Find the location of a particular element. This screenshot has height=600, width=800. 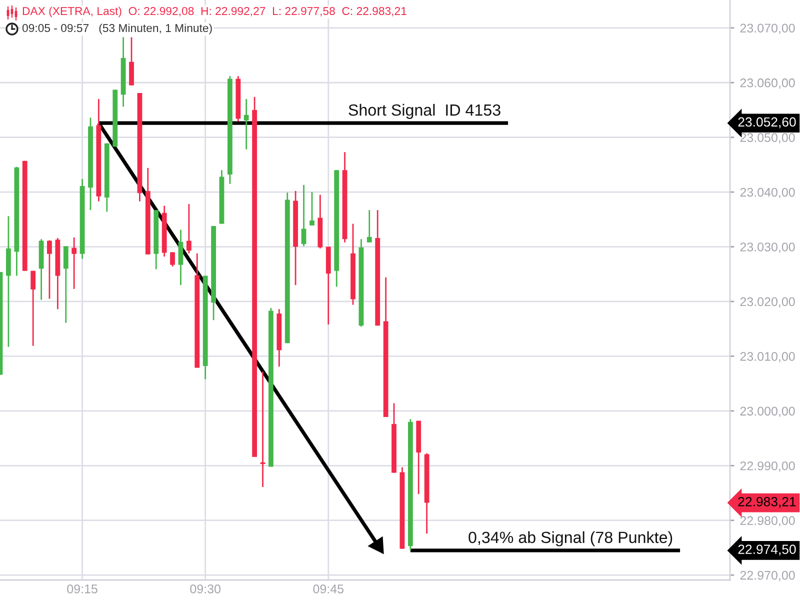

series-label: Short Signal ID 4153 is located at coordinates (424, 111).